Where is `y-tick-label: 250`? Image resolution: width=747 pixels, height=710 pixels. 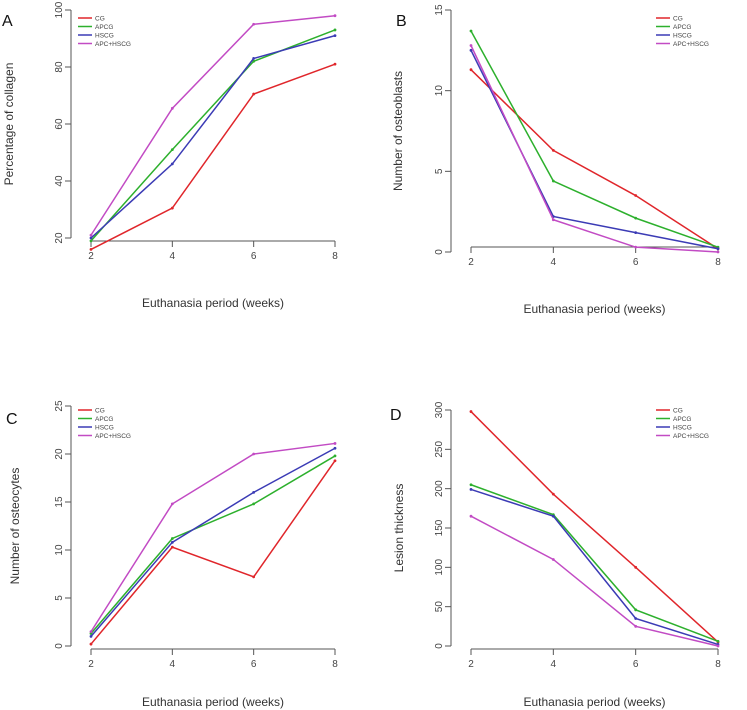 y-tick-label: 250 is located at coordinates (439, 449).